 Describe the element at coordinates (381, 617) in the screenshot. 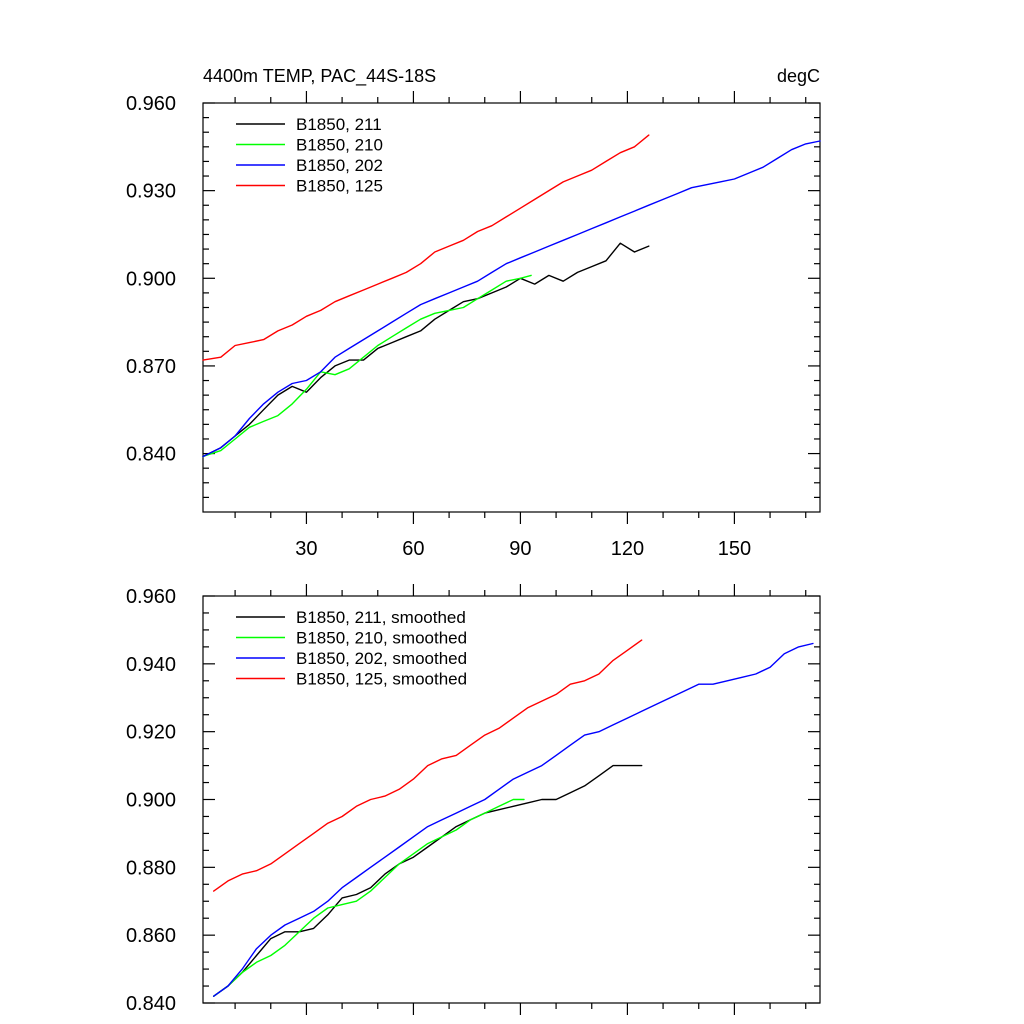

I see `legend-label: B1850, 211, smoothed` at that location.